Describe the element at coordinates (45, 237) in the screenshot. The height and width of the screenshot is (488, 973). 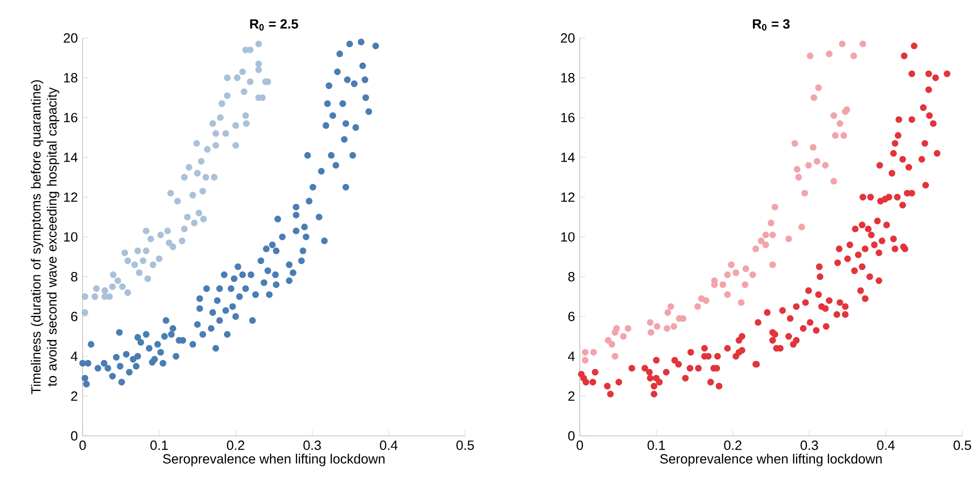
I see `y-axis-title: Timeliness (duration of symptoms before quarantine) to avoid second wave exceeding hospital capacity` at that location.